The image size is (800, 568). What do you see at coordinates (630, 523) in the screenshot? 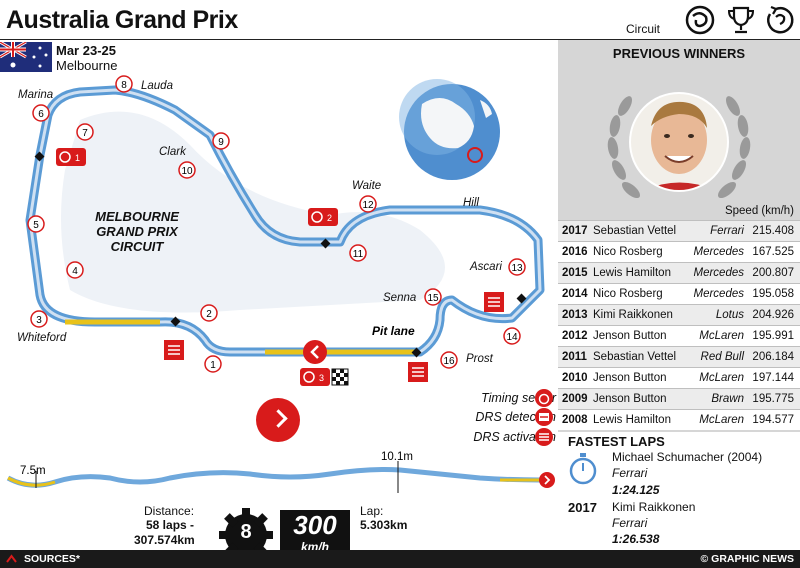
I see `fastest-team: Ferrari` at bounding box center [630, 523].